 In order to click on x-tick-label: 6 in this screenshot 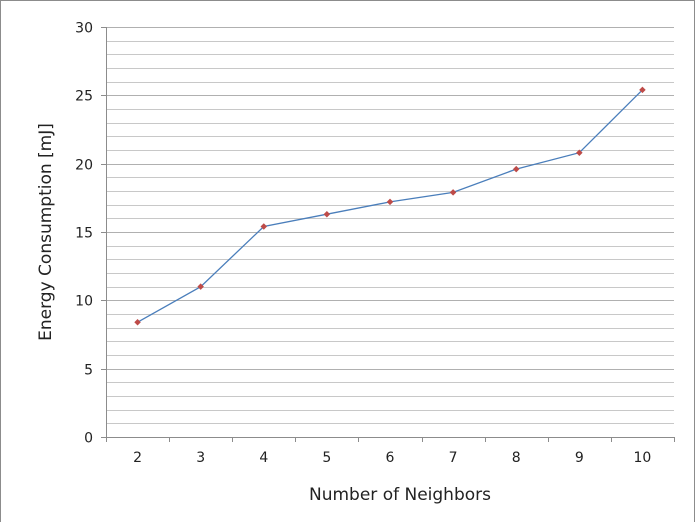, I will do `click(390, 458)`.